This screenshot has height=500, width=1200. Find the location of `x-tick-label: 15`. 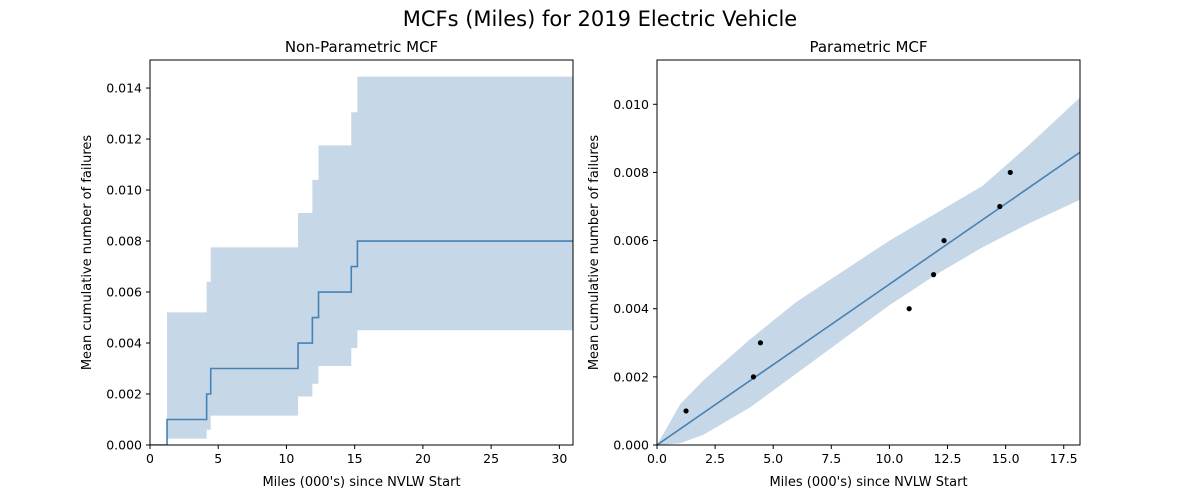

x-tick-label: 15 is located at coordinates (355, 458).